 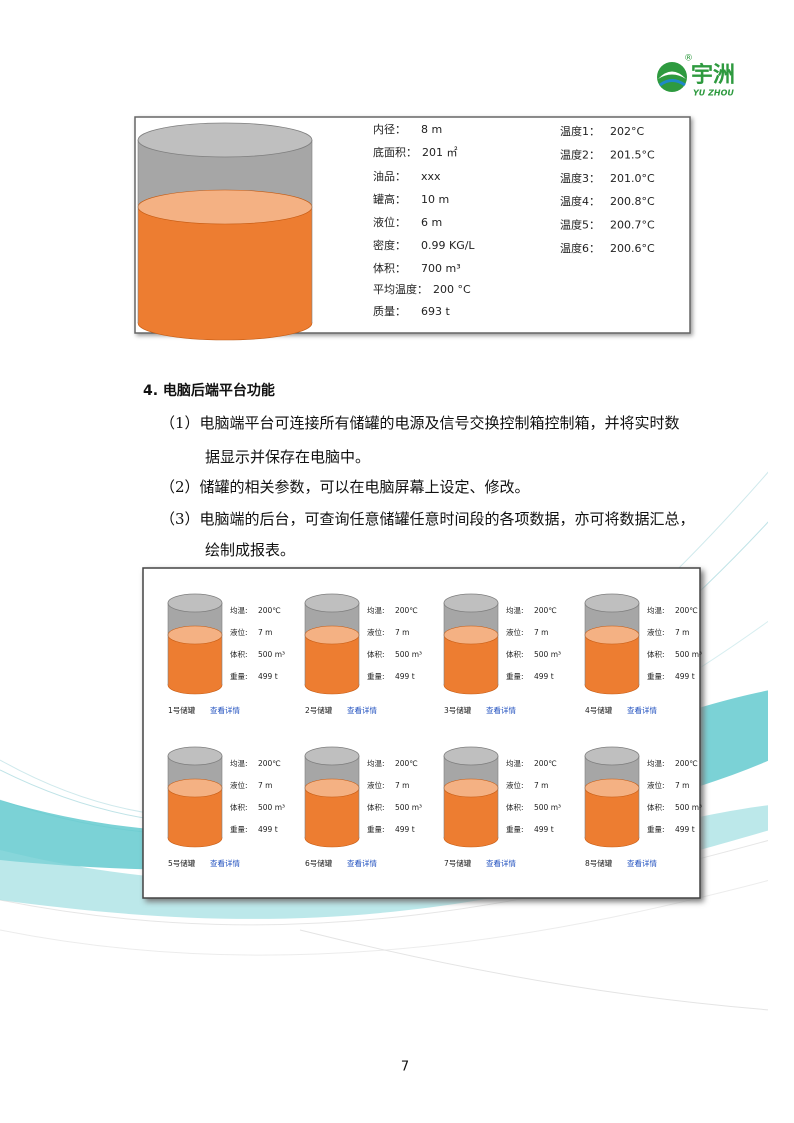 What do you see at coordinates (209, 391) in the screenshot?
I see `section-heading: 4. 电脑后端平台功能` at bounding box center [209, 391].